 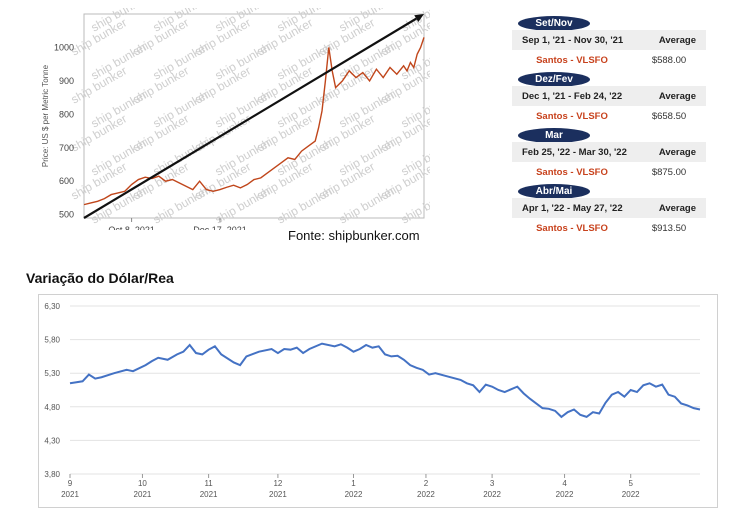 I want to click on period-range: Sep 1, '21 - Nov 30, '21, so click(x=573, y=40).